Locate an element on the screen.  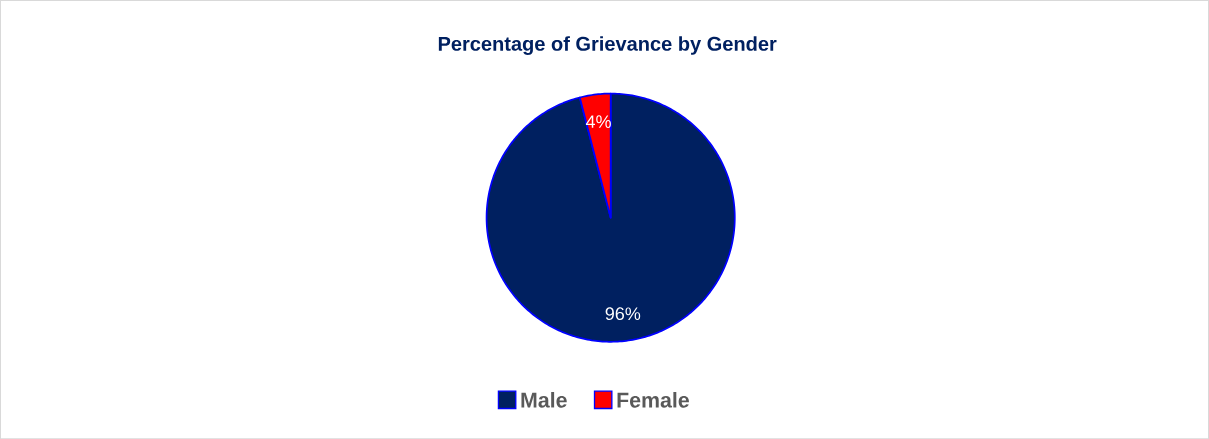
chart-title: Percentage of Grievance by Gender is located at coordinates (607, 45).